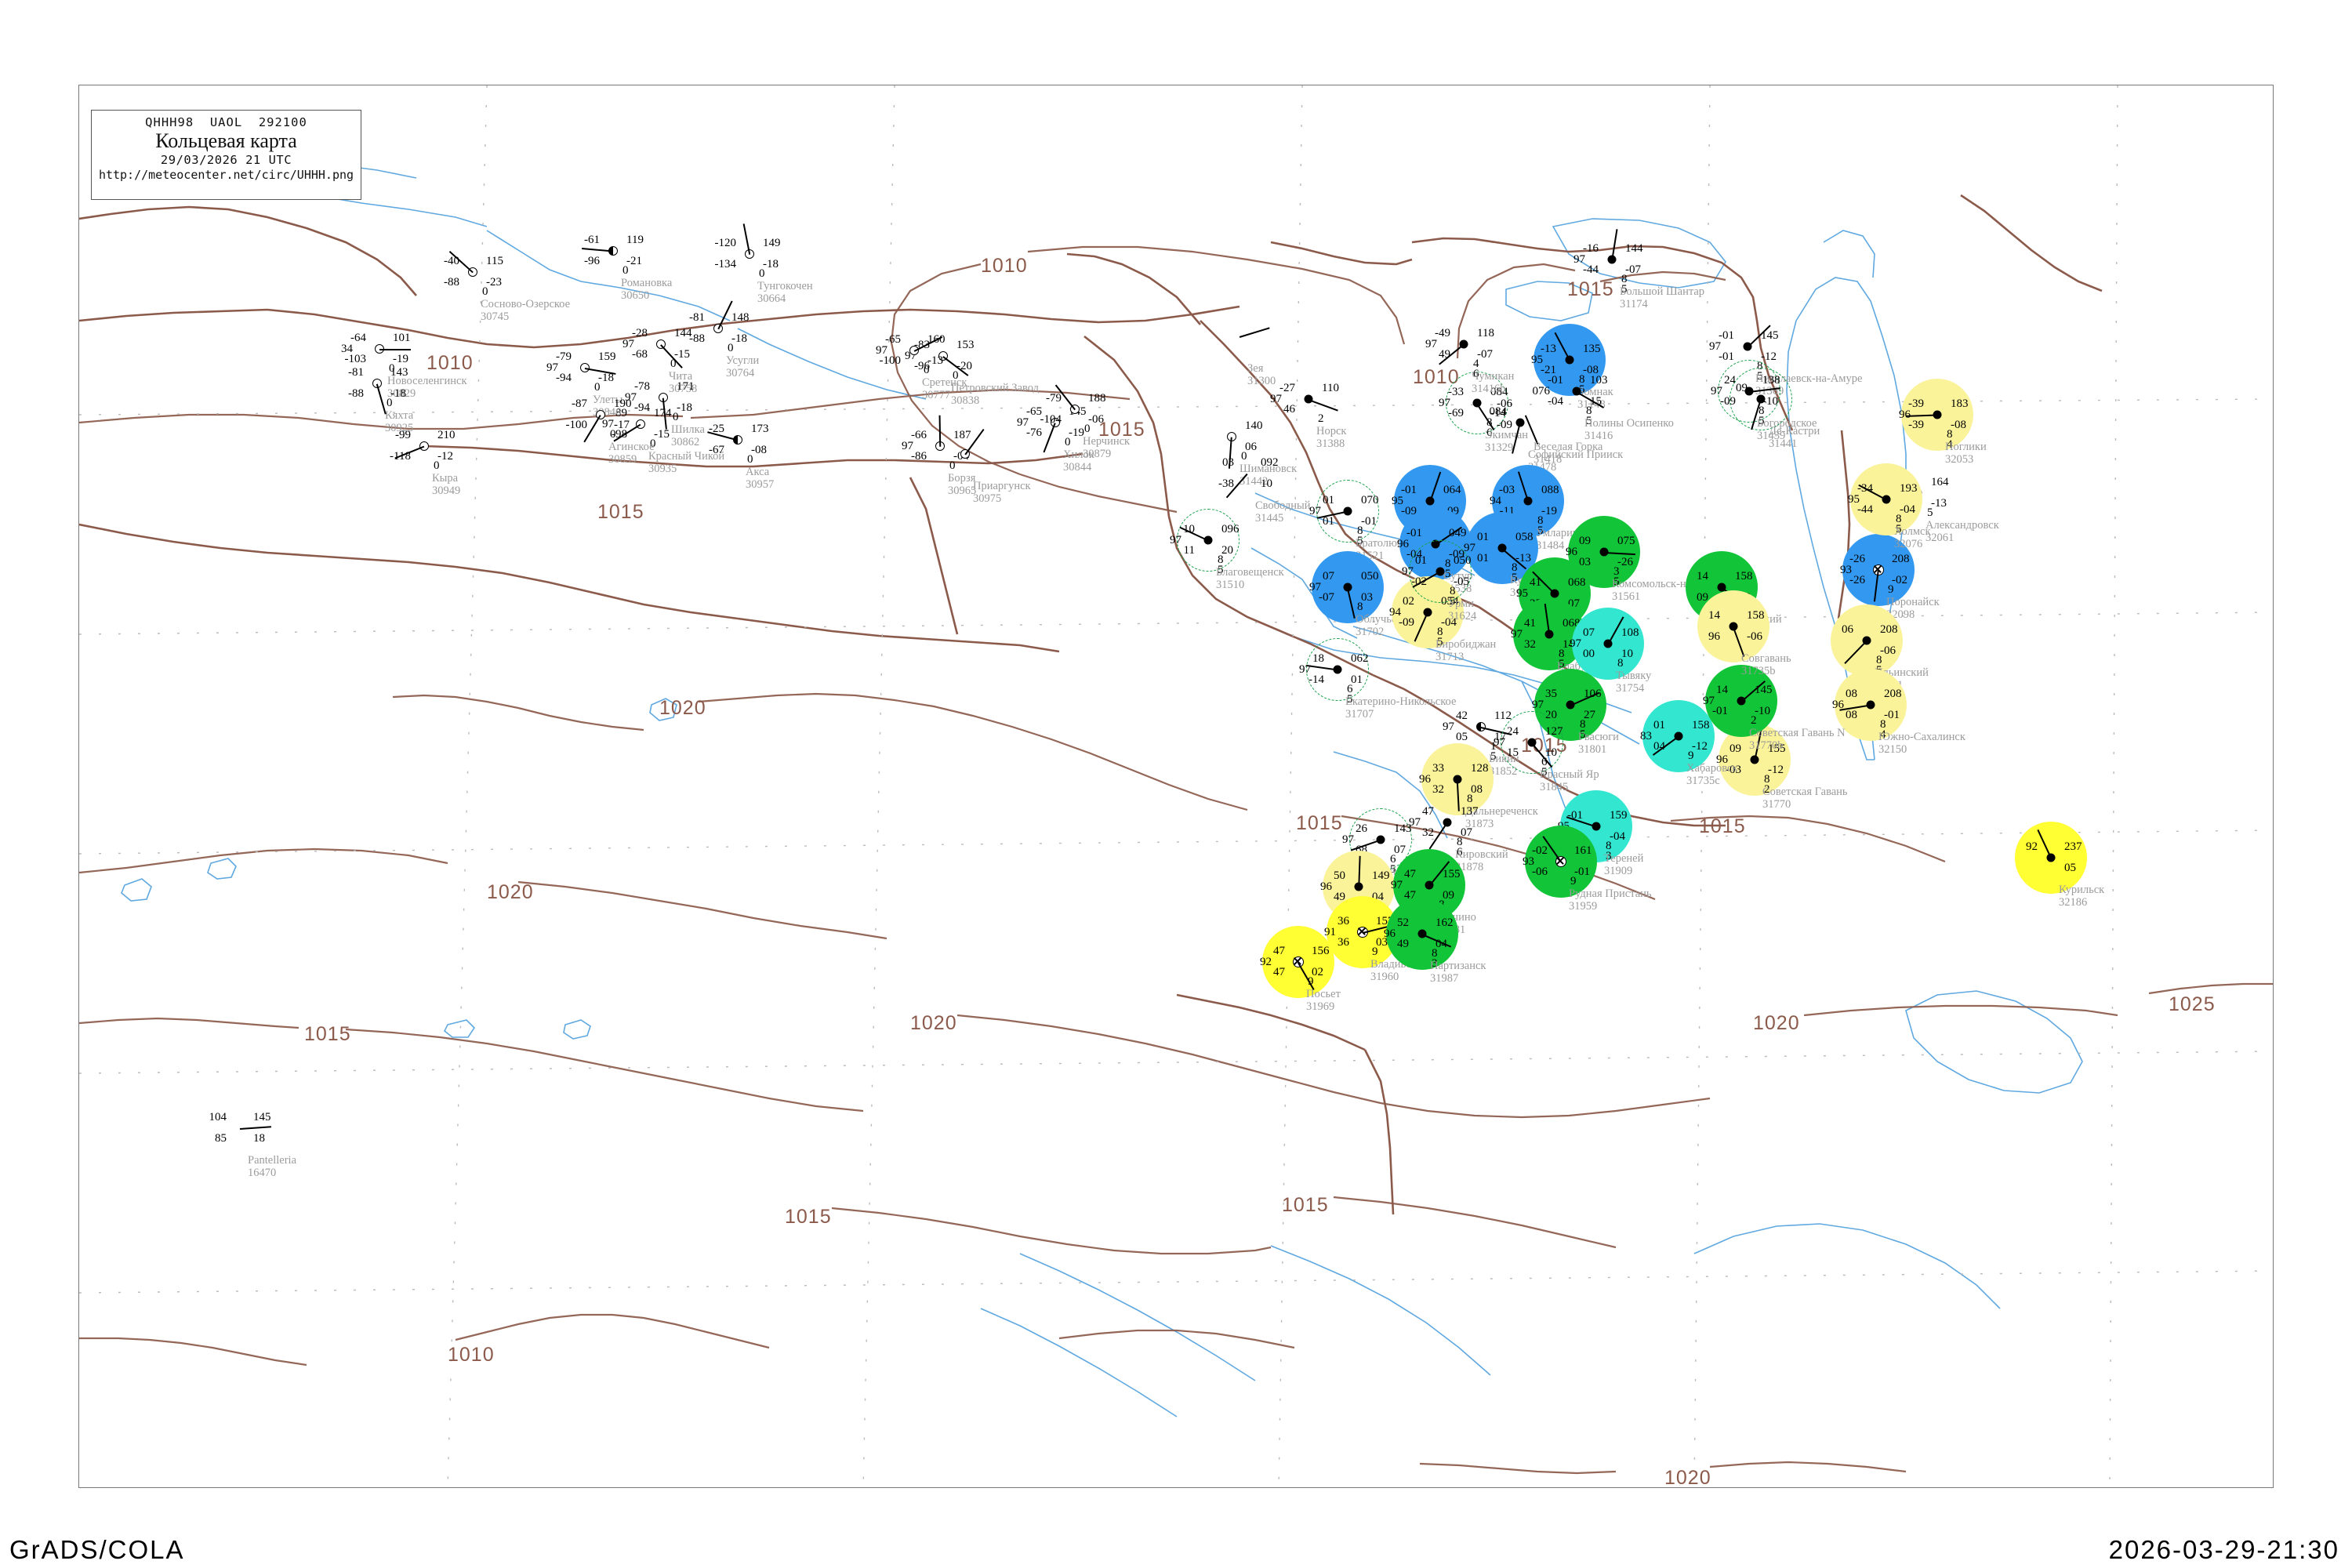 Image resolution: width=2352 pixels, height=1568 pixels. Describe the element at coordinates (1507, 442) in the screenshot. I see `station-label: Экимчан 31329` at that location.